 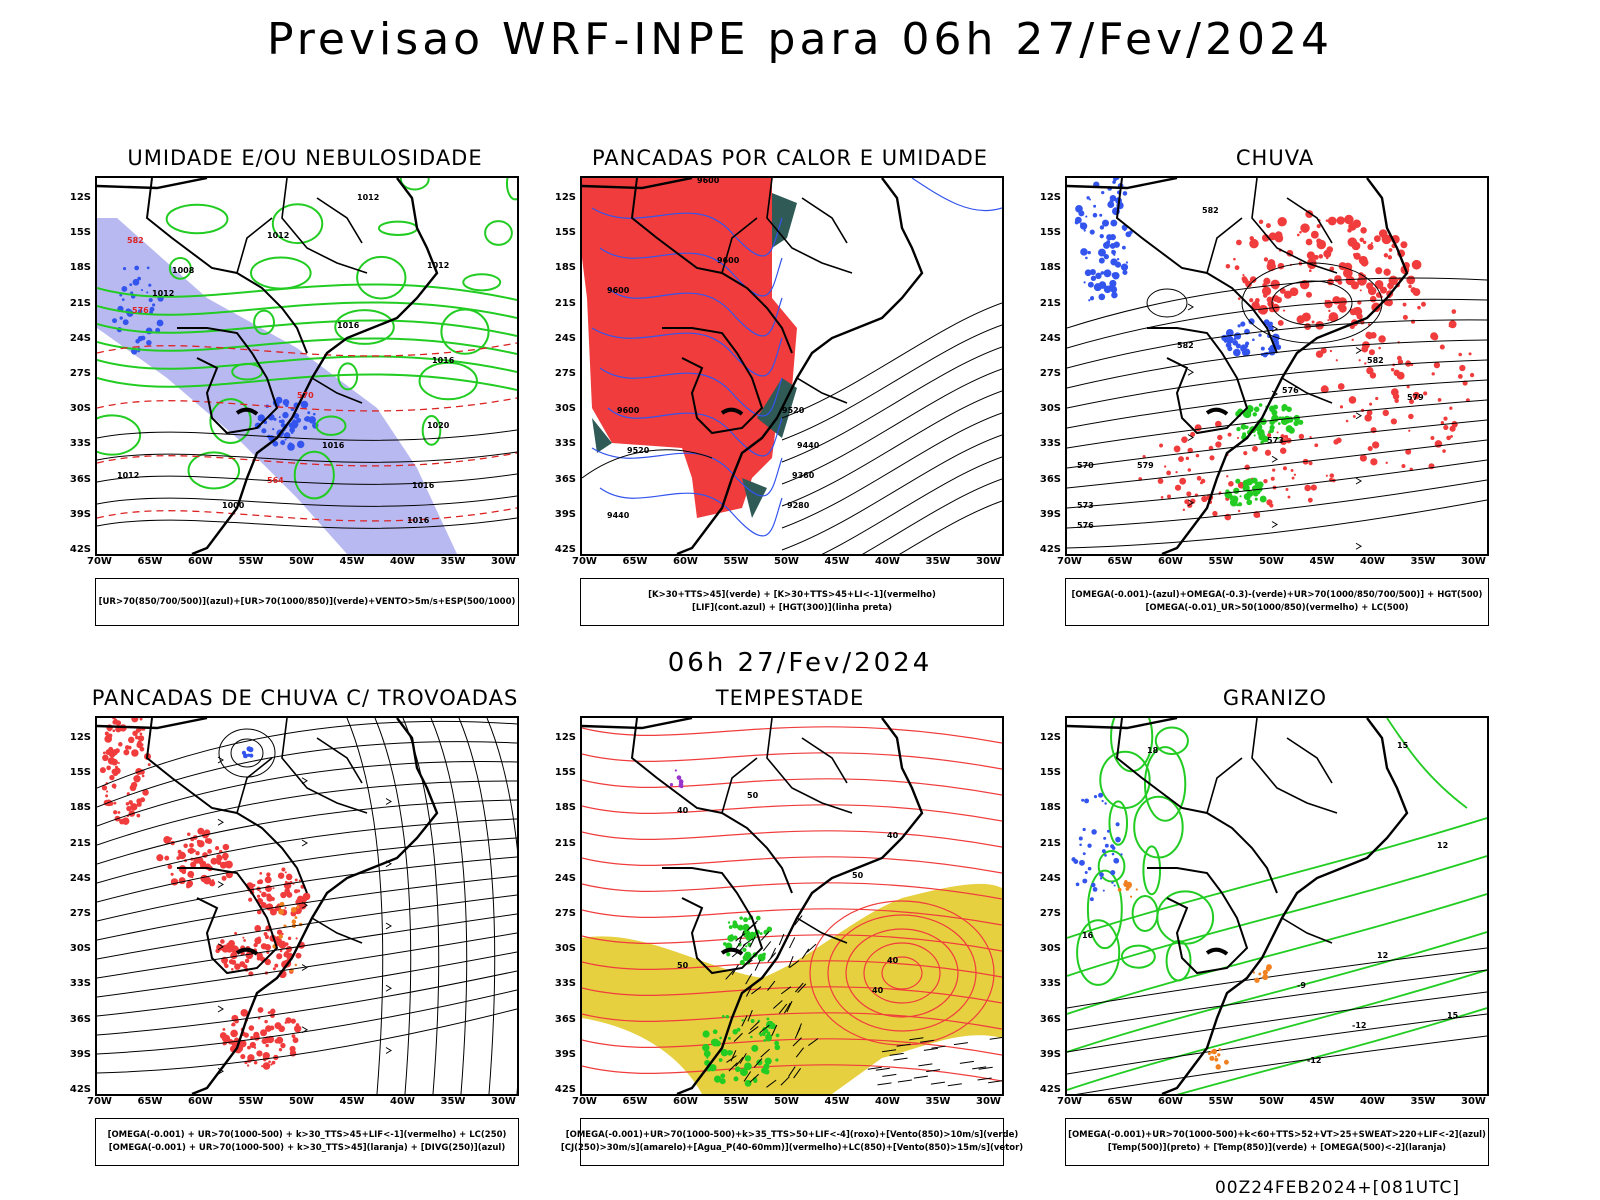 I want to click on humidity-contour, so click(x=230, y=421).